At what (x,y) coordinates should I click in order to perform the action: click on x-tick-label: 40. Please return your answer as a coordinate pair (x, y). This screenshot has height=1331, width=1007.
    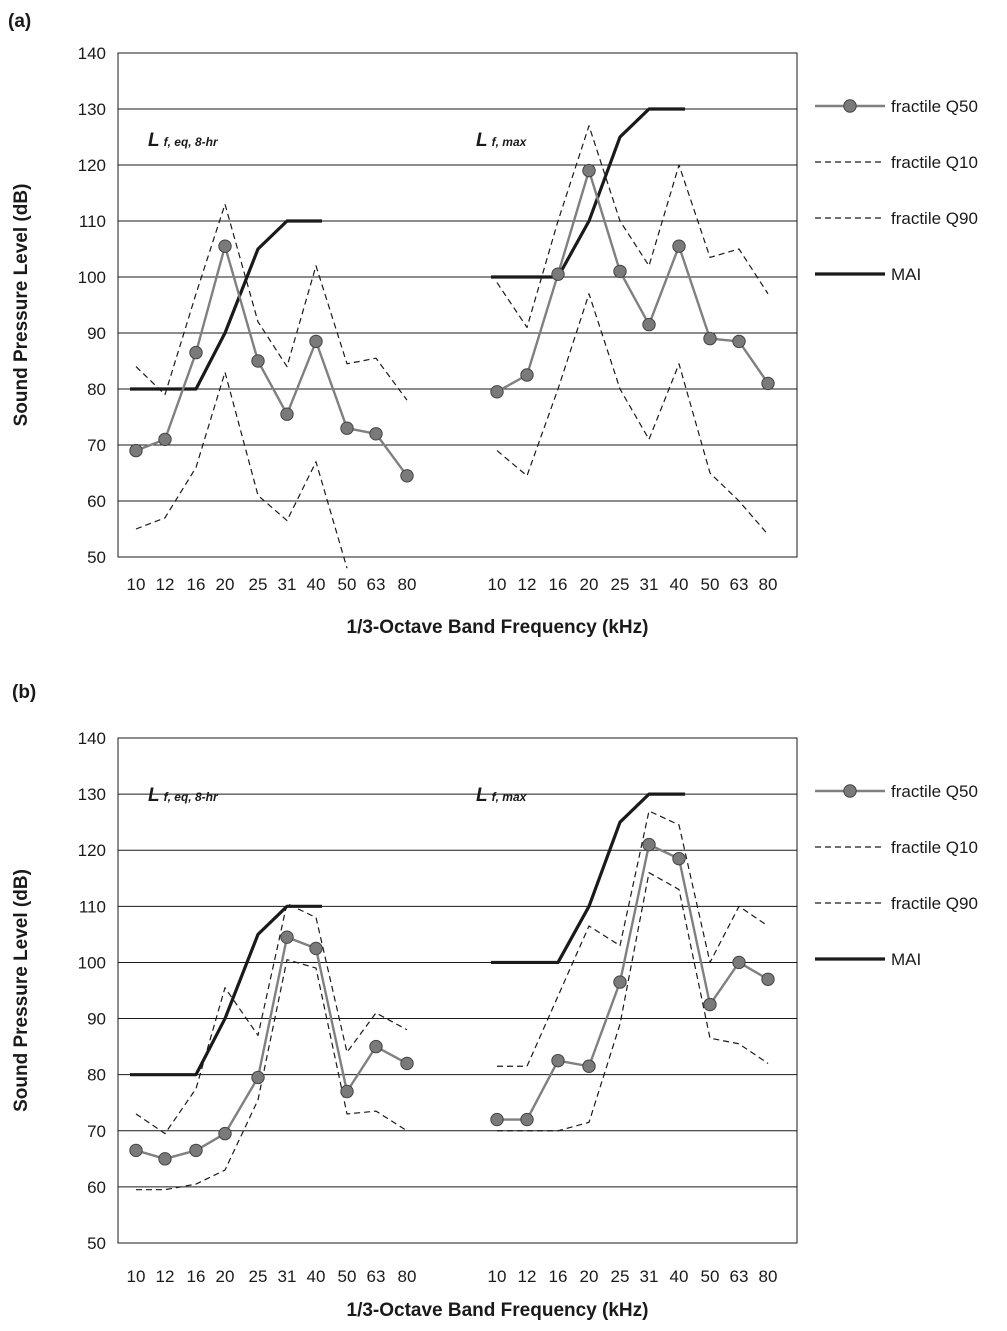
    Looking at the image, I should click on (316, 584).